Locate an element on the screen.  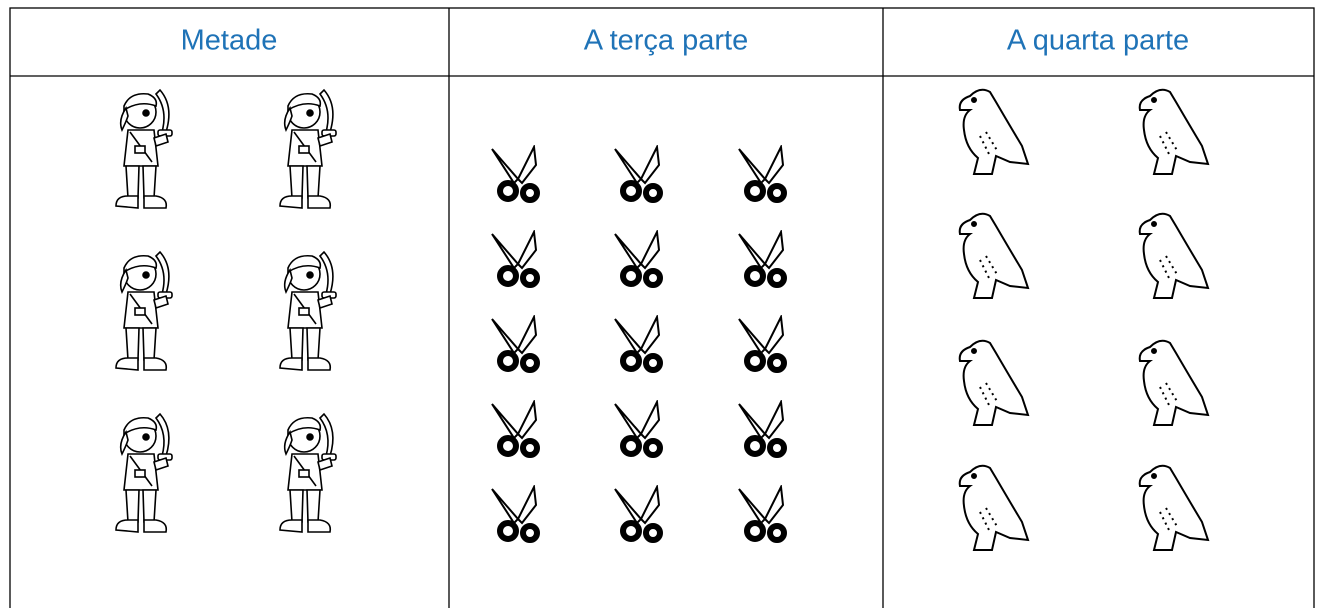
scissors-group is located at coordinates (638, 343).